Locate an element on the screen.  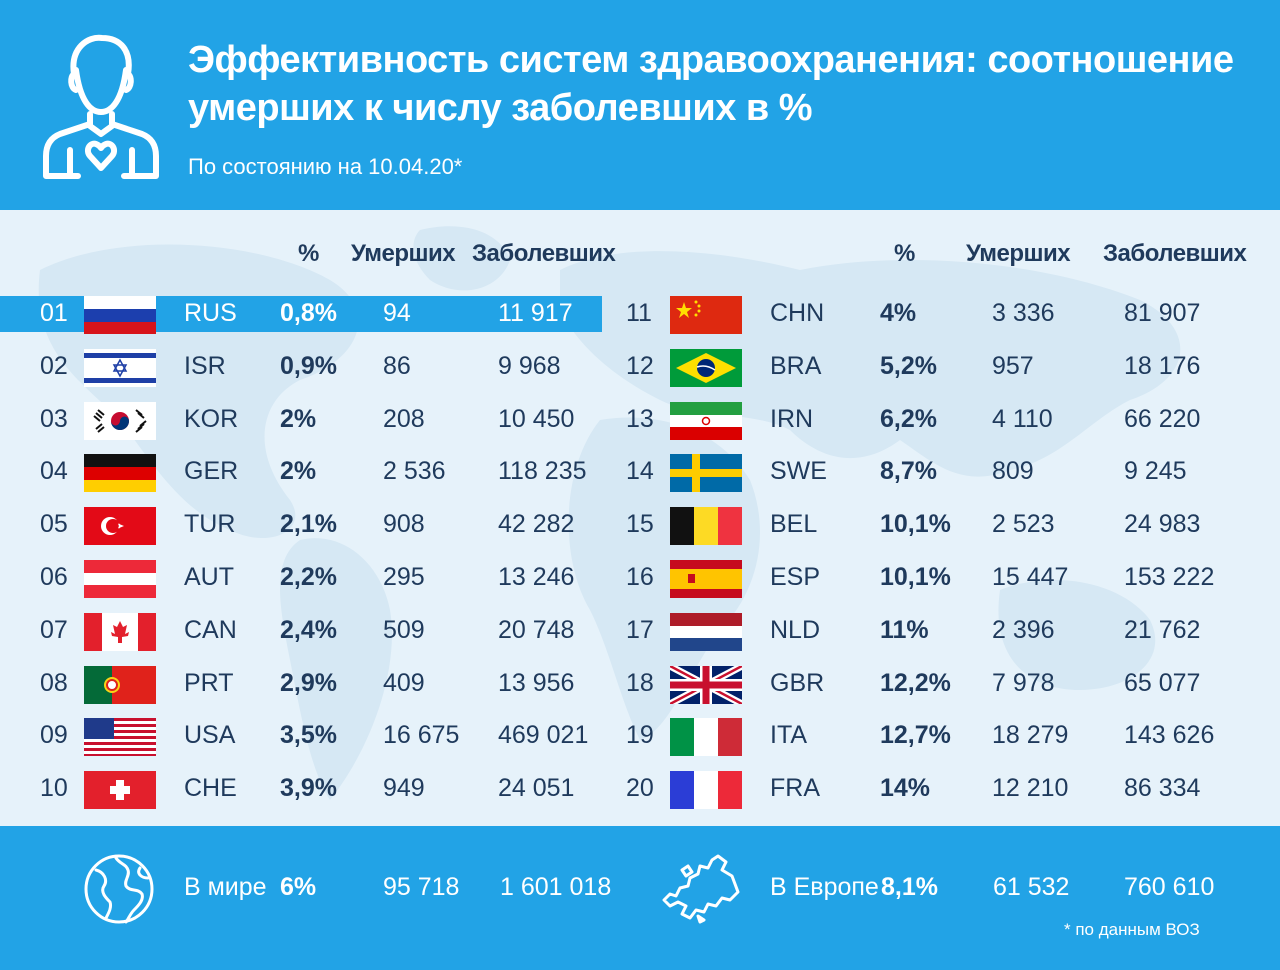
row-cases: 18 176 is located at coordinates (1162, 366).